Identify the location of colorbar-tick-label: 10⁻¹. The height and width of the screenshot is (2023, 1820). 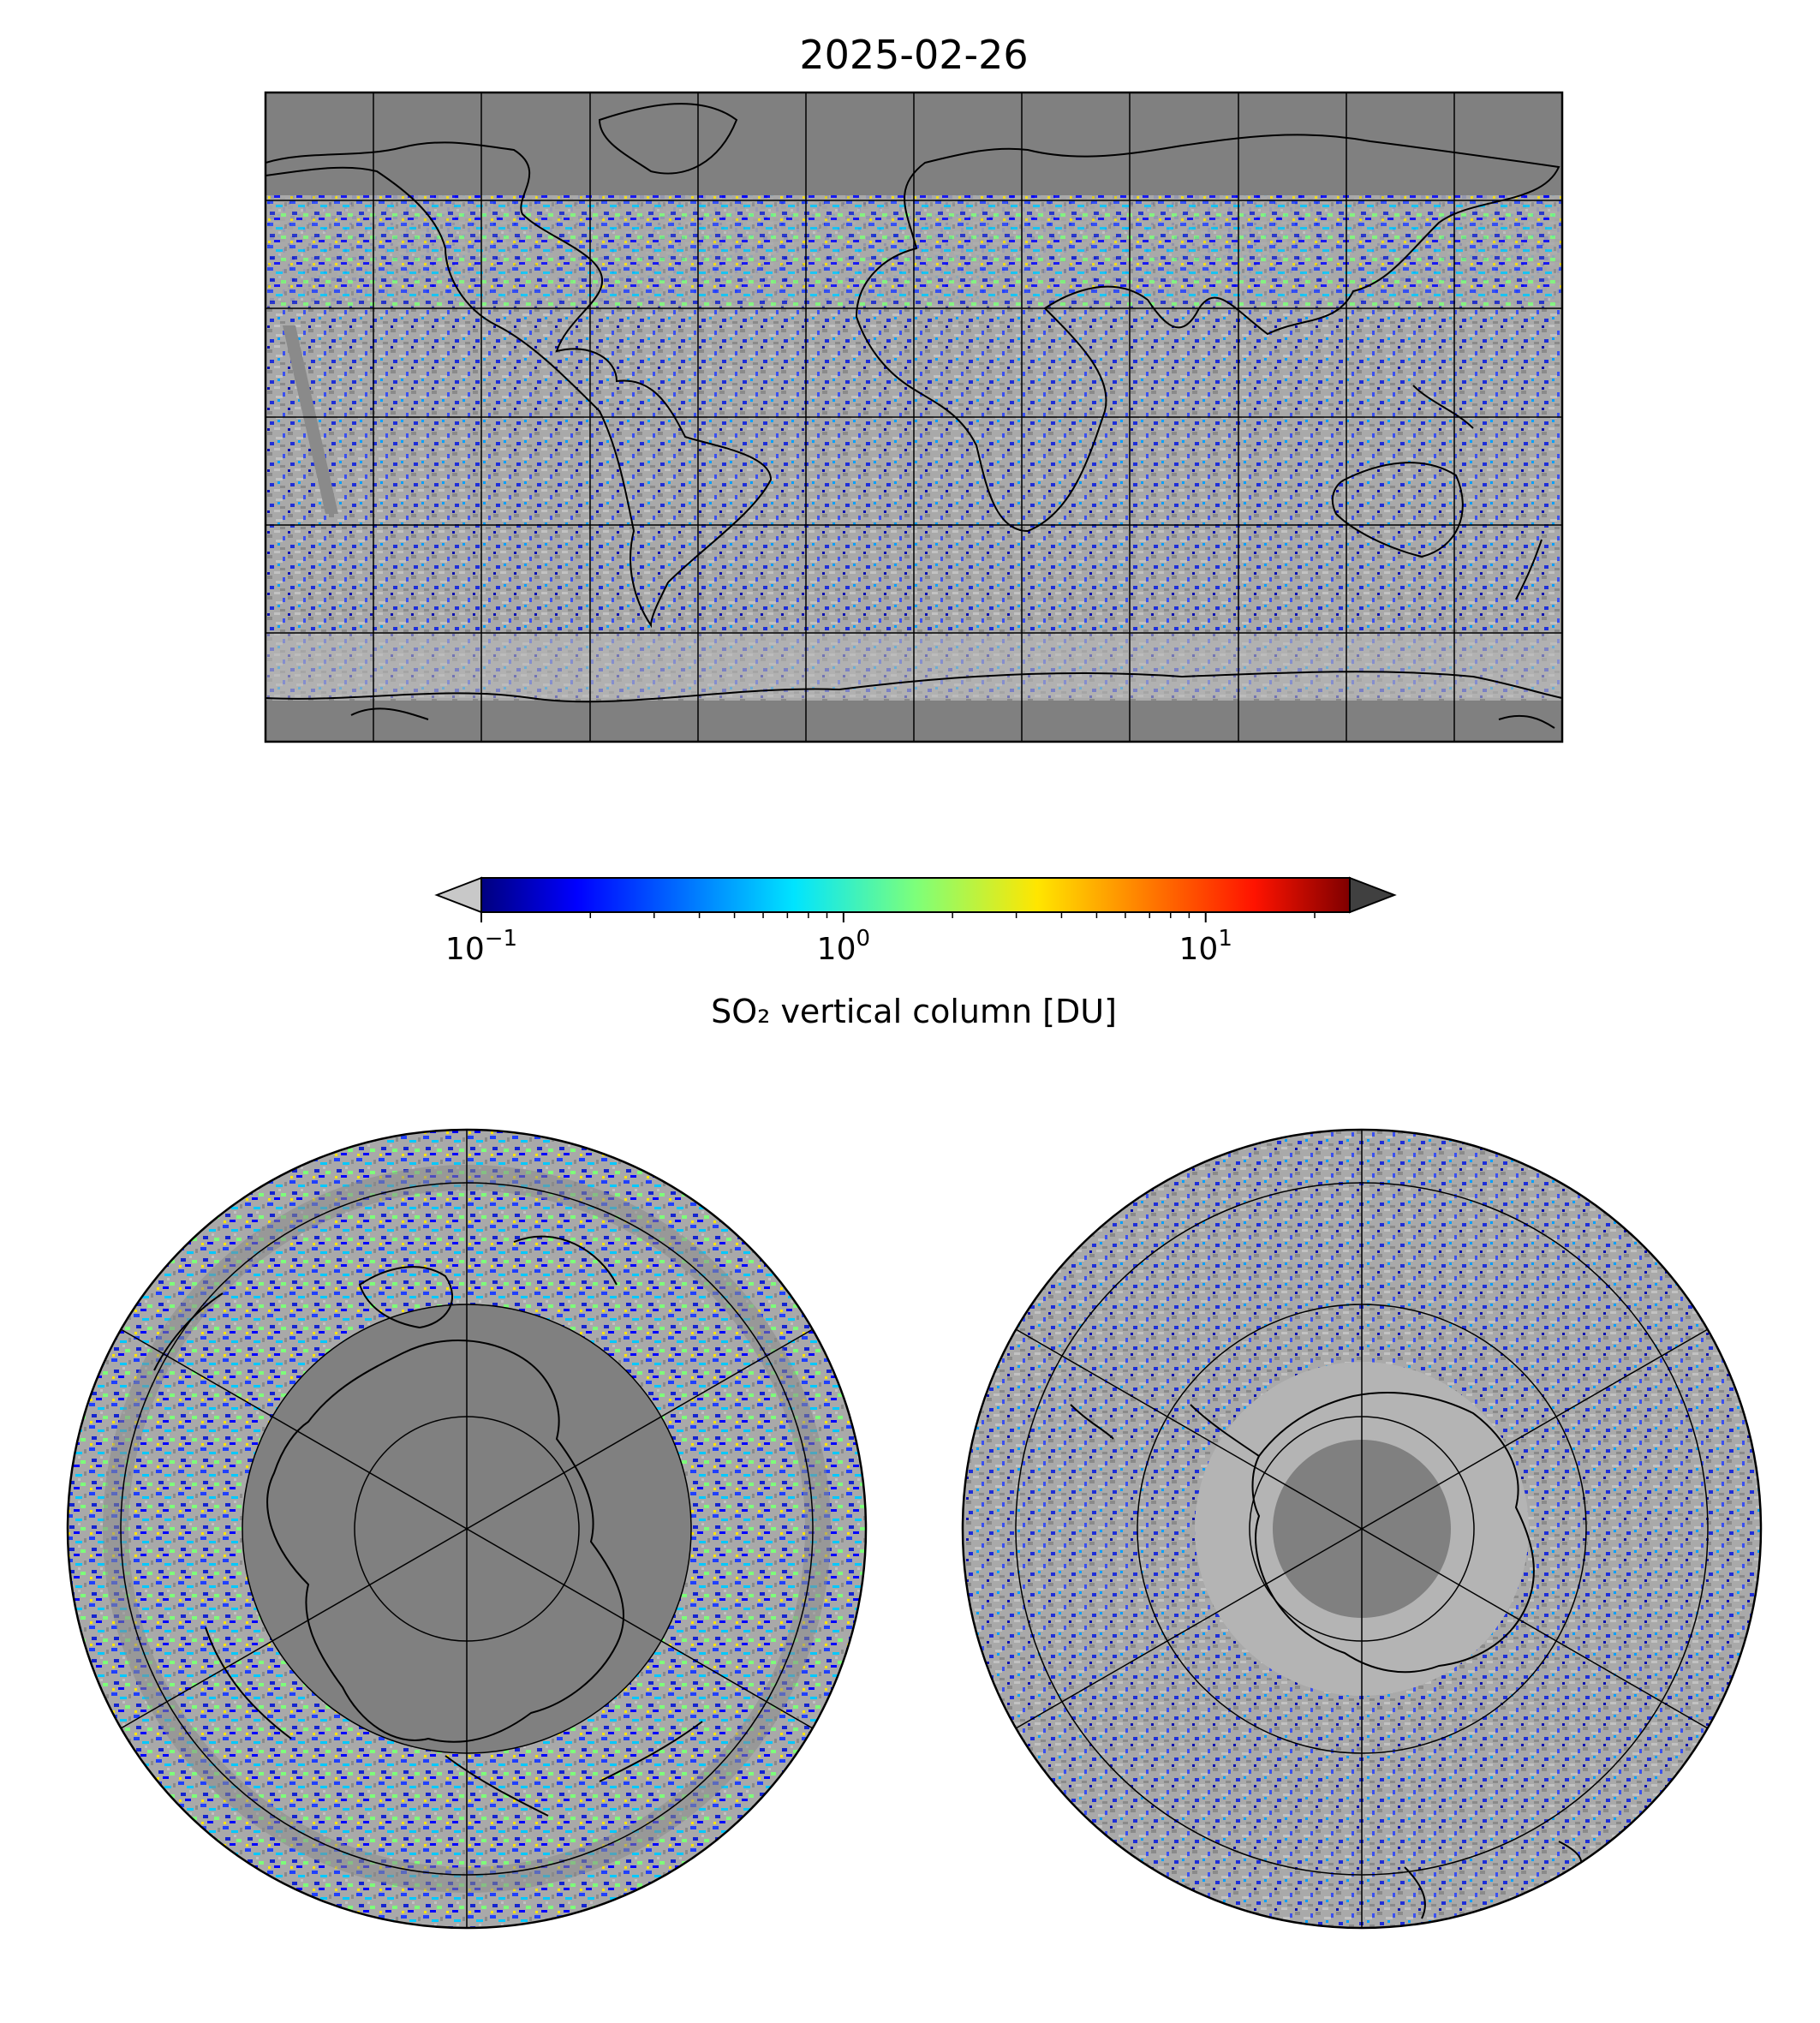
(481, 946).